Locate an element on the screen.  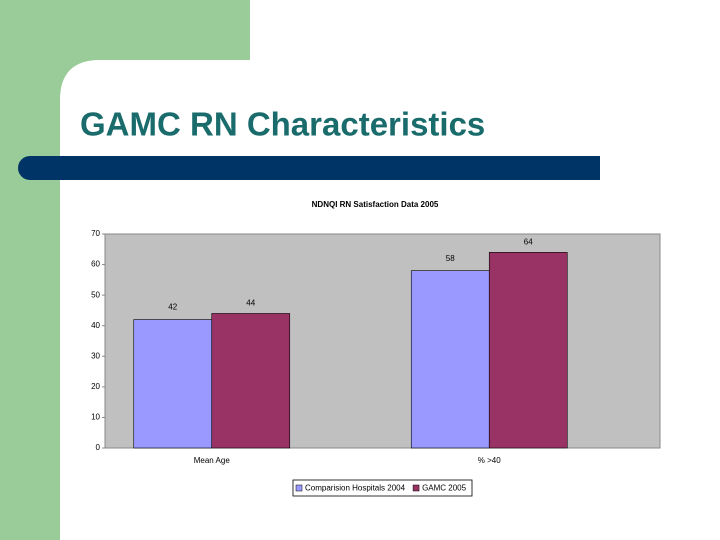
value-label: 64 is located at coordinates (528, 241).